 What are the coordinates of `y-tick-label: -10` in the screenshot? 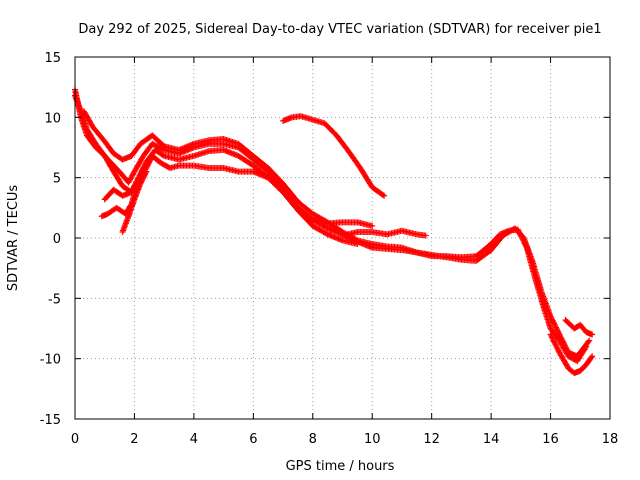 It's located at (50, 360).